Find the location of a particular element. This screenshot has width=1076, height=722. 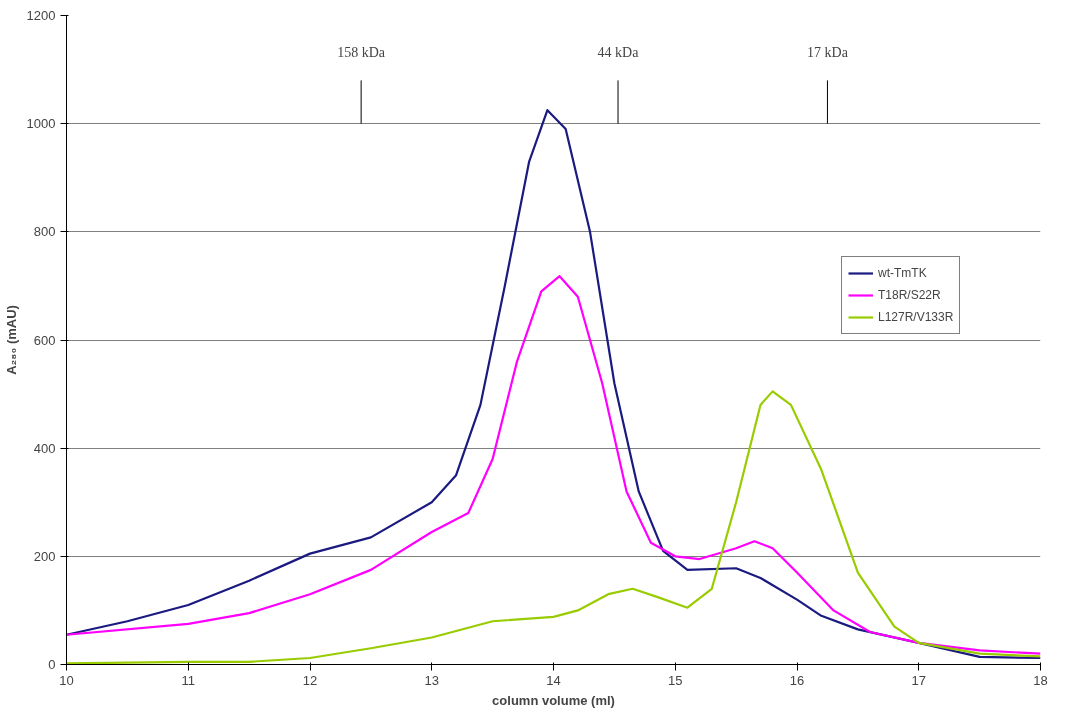

y-tick-label: 800 is located at coordinates (44, 232).